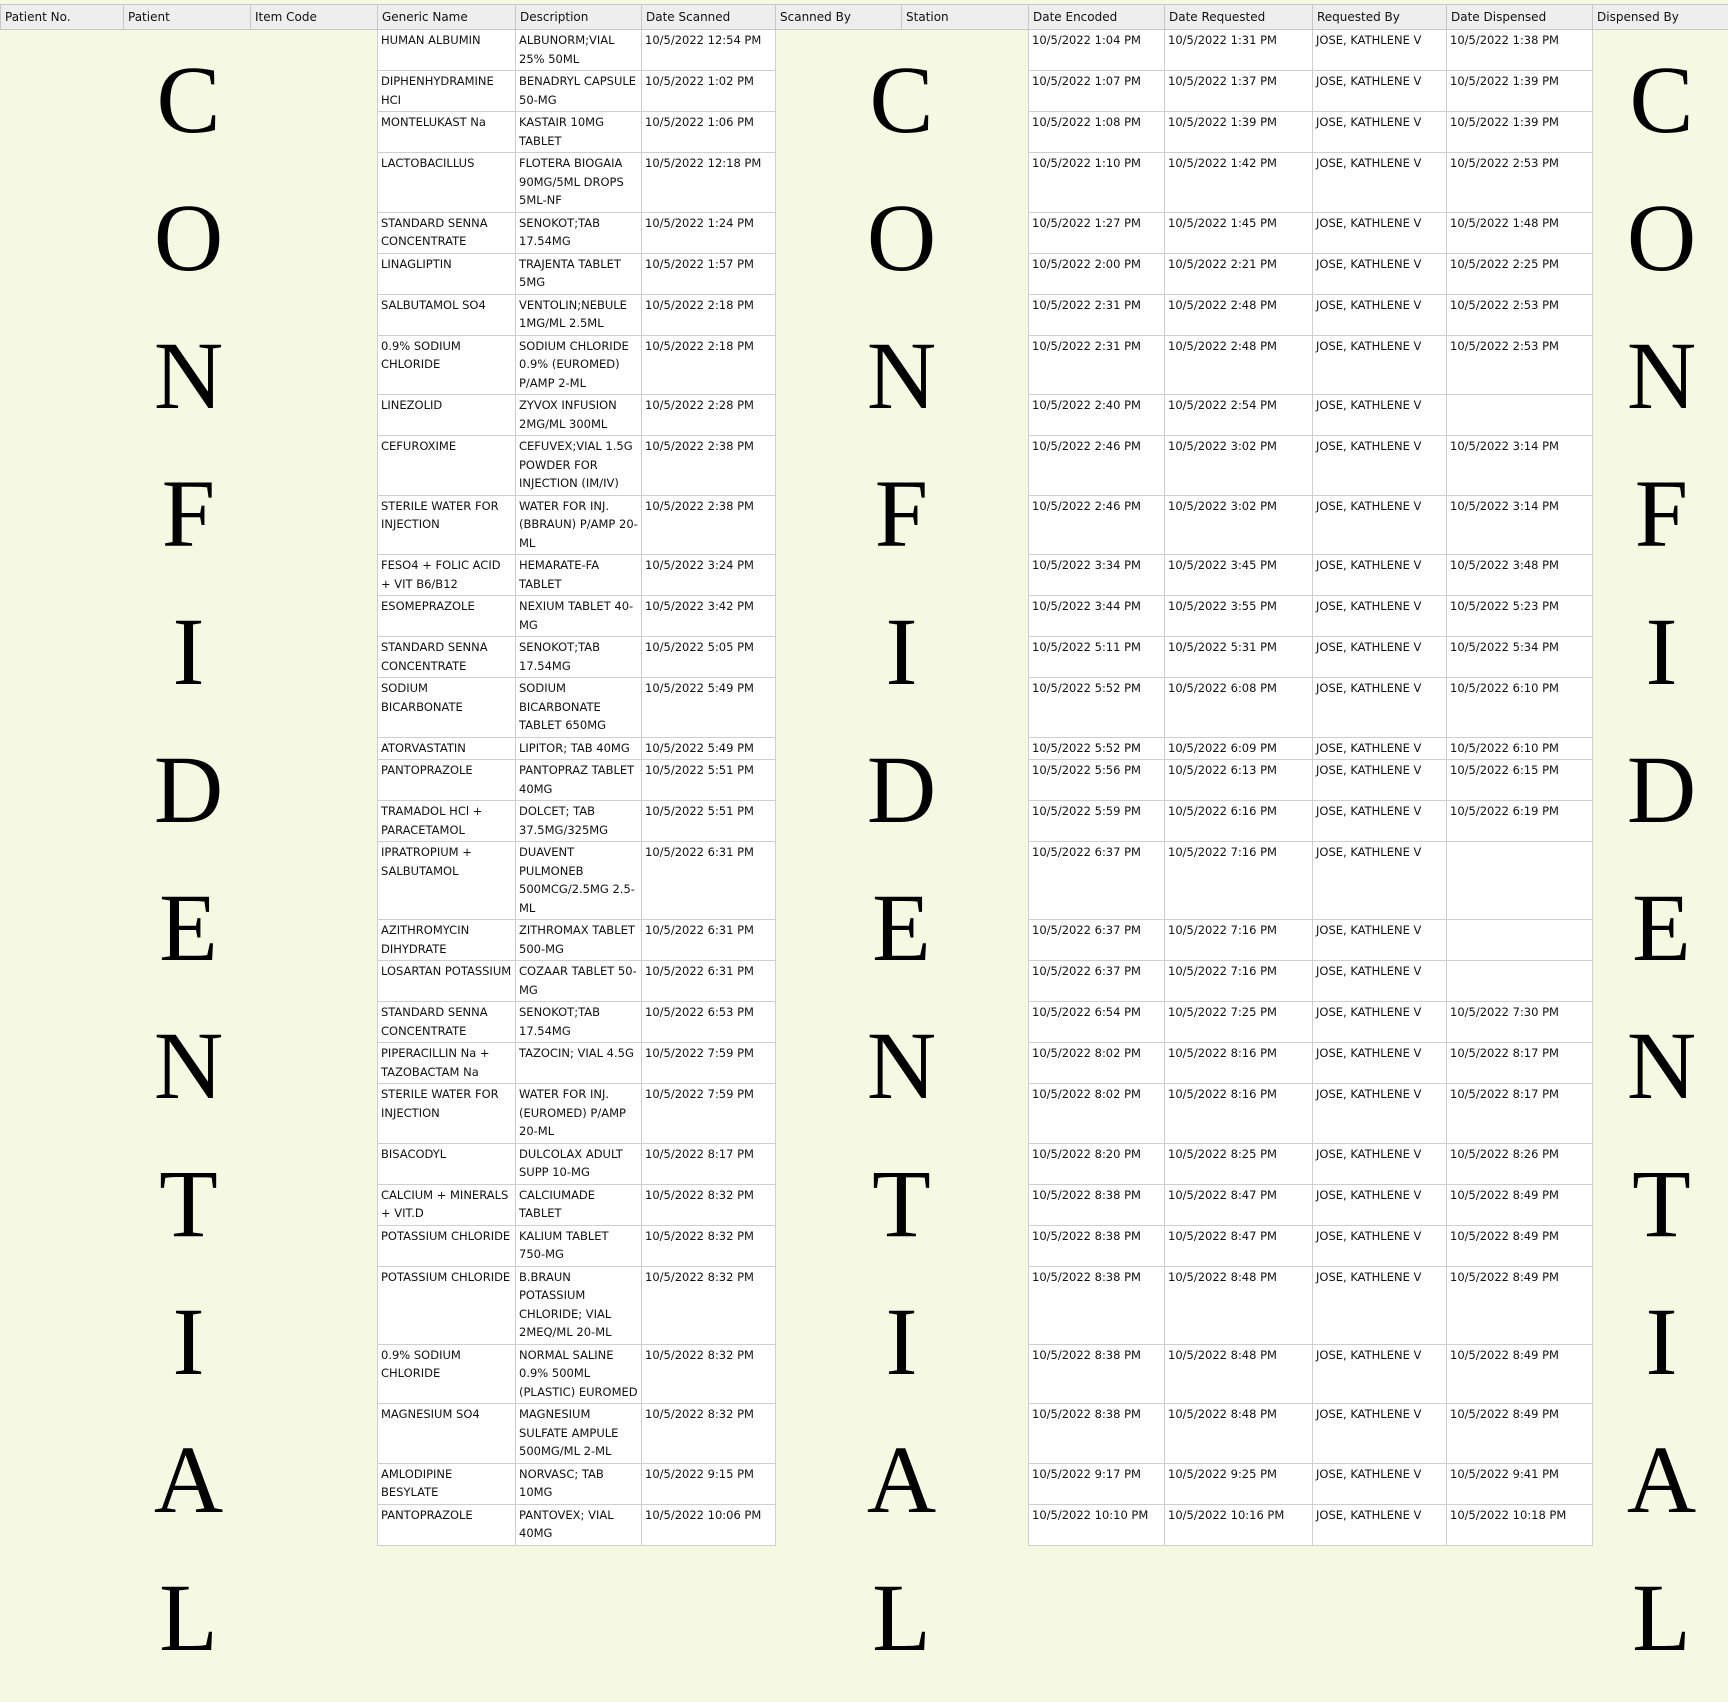  I want to click on table-cell: 10/5/2022 2:25 PM, so click(1520, 273).